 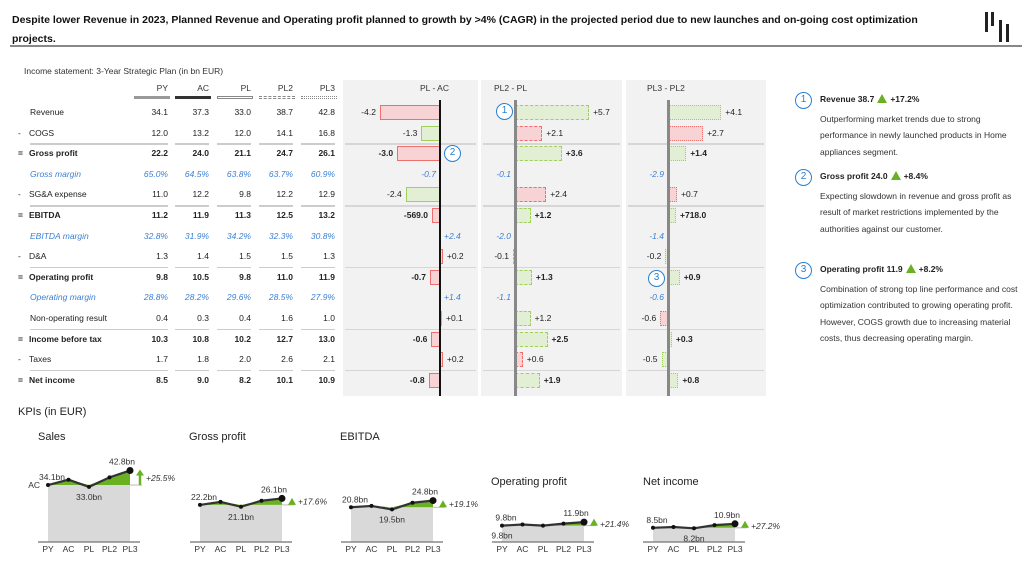 What do you see at coordinates (203, 359) in the screenshot?
I see `cell-ac: 1.8` at bounding box center [203, 359].